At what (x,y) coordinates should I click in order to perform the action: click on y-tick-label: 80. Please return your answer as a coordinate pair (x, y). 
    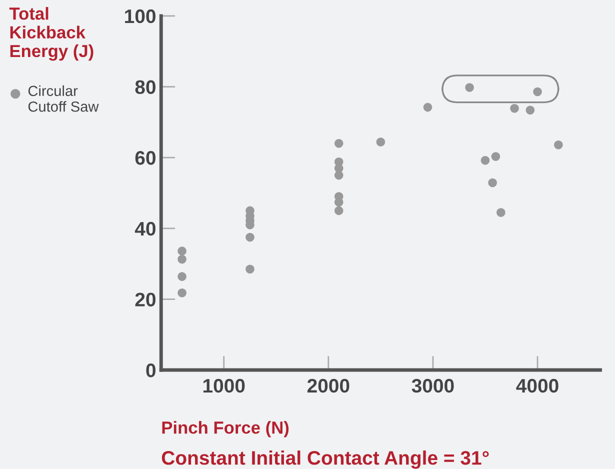
    Looking at the image, I should click on (145, 87).